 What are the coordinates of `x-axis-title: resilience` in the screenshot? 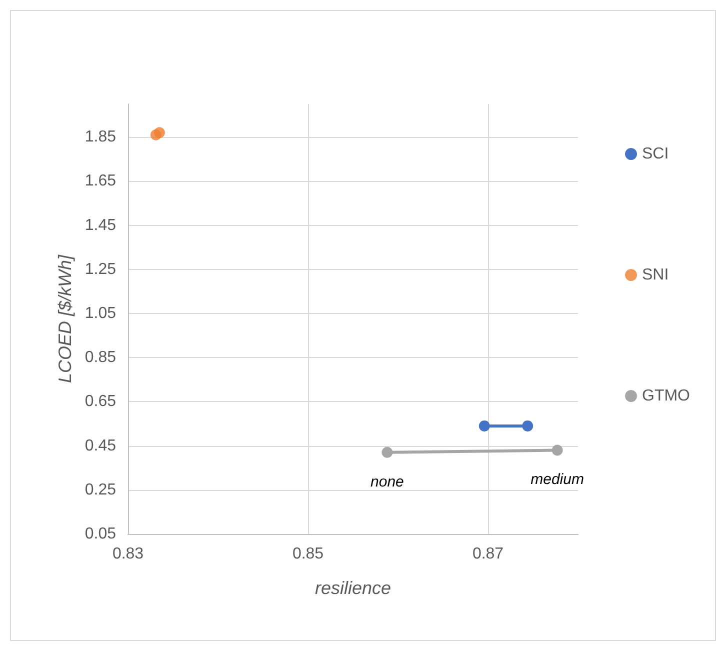 It's located at (353, 588).